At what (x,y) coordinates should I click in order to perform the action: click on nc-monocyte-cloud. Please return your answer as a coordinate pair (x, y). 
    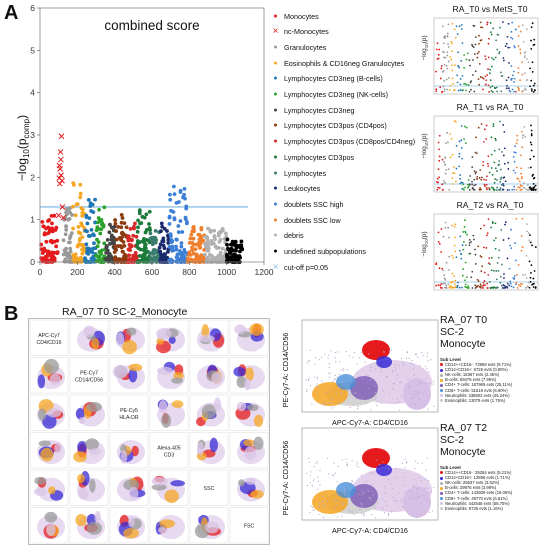
    Looking at the image, I should click on (384, 362).